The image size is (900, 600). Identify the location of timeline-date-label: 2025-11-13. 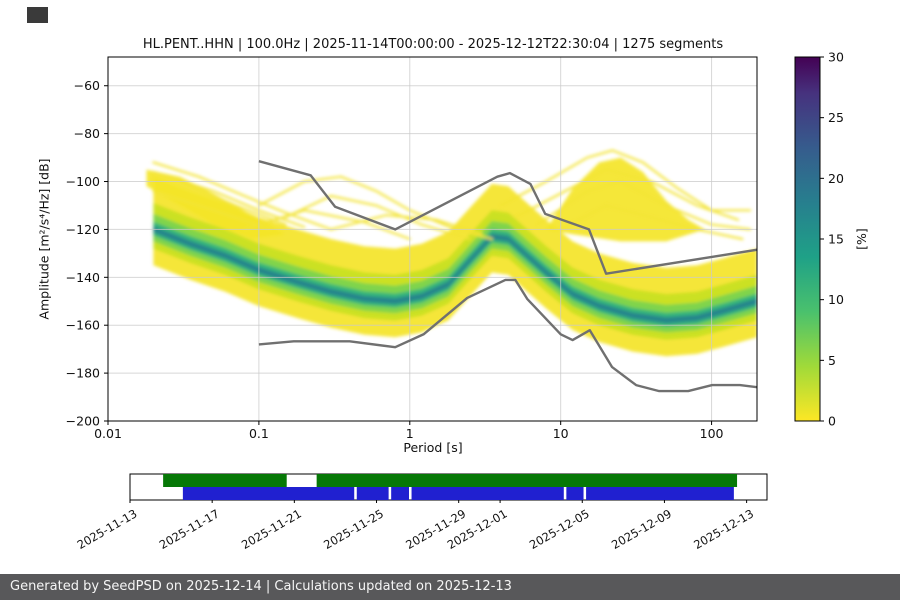
(107, 529).